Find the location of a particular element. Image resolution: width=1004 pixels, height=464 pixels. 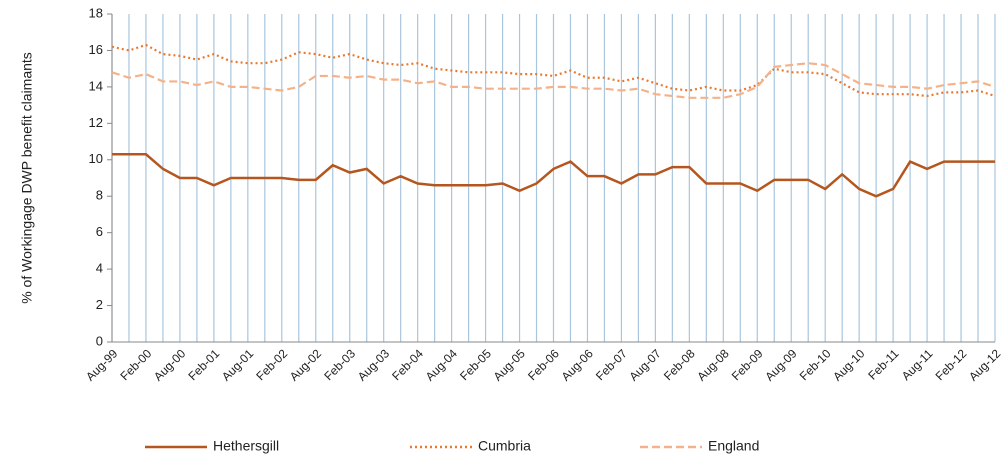

x-tick-label: Aug-09 is located at coordinates (780, 364).